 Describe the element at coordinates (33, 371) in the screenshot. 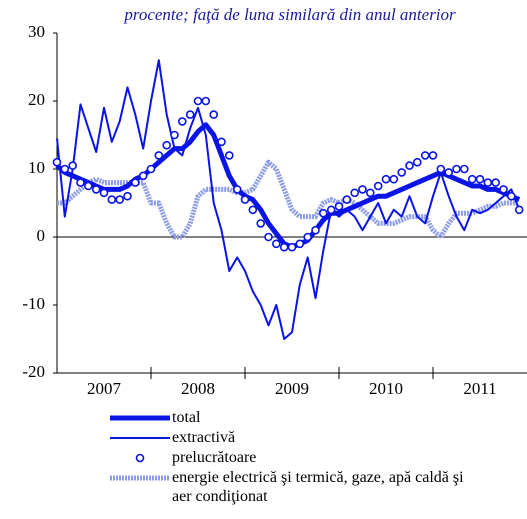

I see `y-tick-label: -20` at that location.